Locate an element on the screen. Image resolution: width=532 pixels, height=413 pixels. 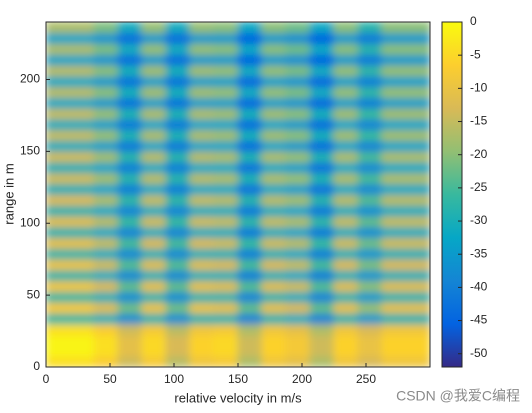
colorbar-tick-label: -50 is located at coordinates (479, 353).